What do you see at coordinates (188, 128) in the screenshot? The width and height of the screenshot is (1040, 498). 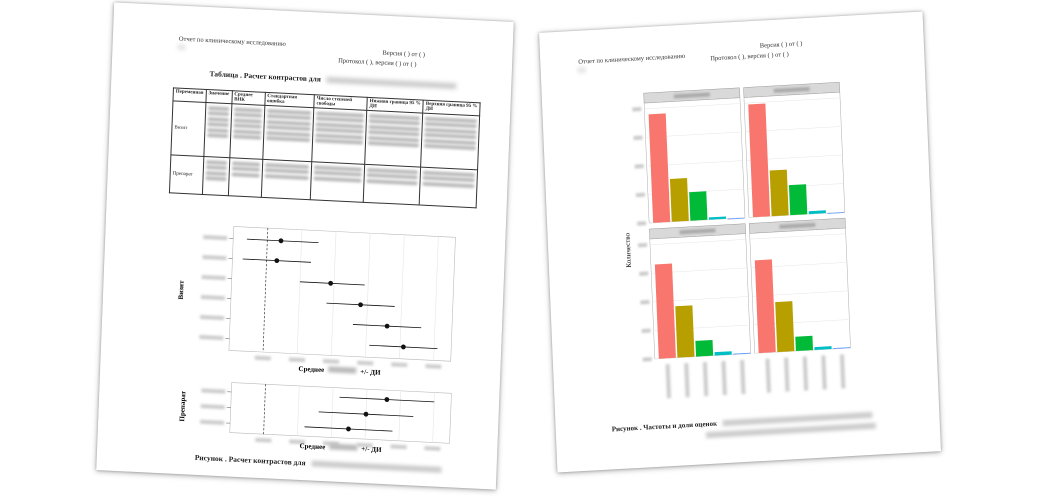 I see `group-visit: Визит` at bounding box center [188, 128].